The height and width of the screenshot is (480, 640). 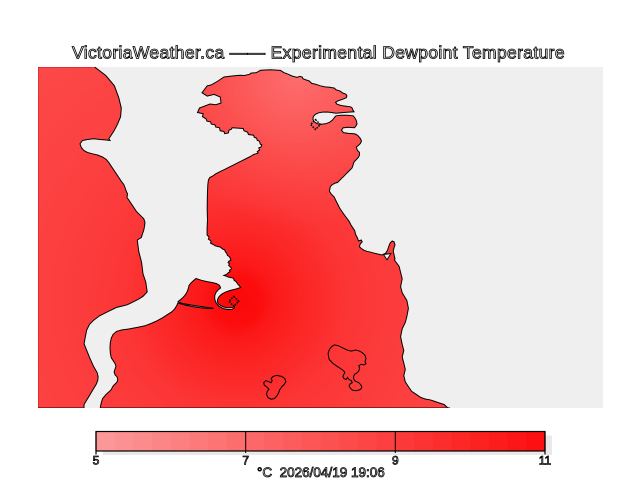 I want to click on svg-text: 5, so click(x=96, y=461).